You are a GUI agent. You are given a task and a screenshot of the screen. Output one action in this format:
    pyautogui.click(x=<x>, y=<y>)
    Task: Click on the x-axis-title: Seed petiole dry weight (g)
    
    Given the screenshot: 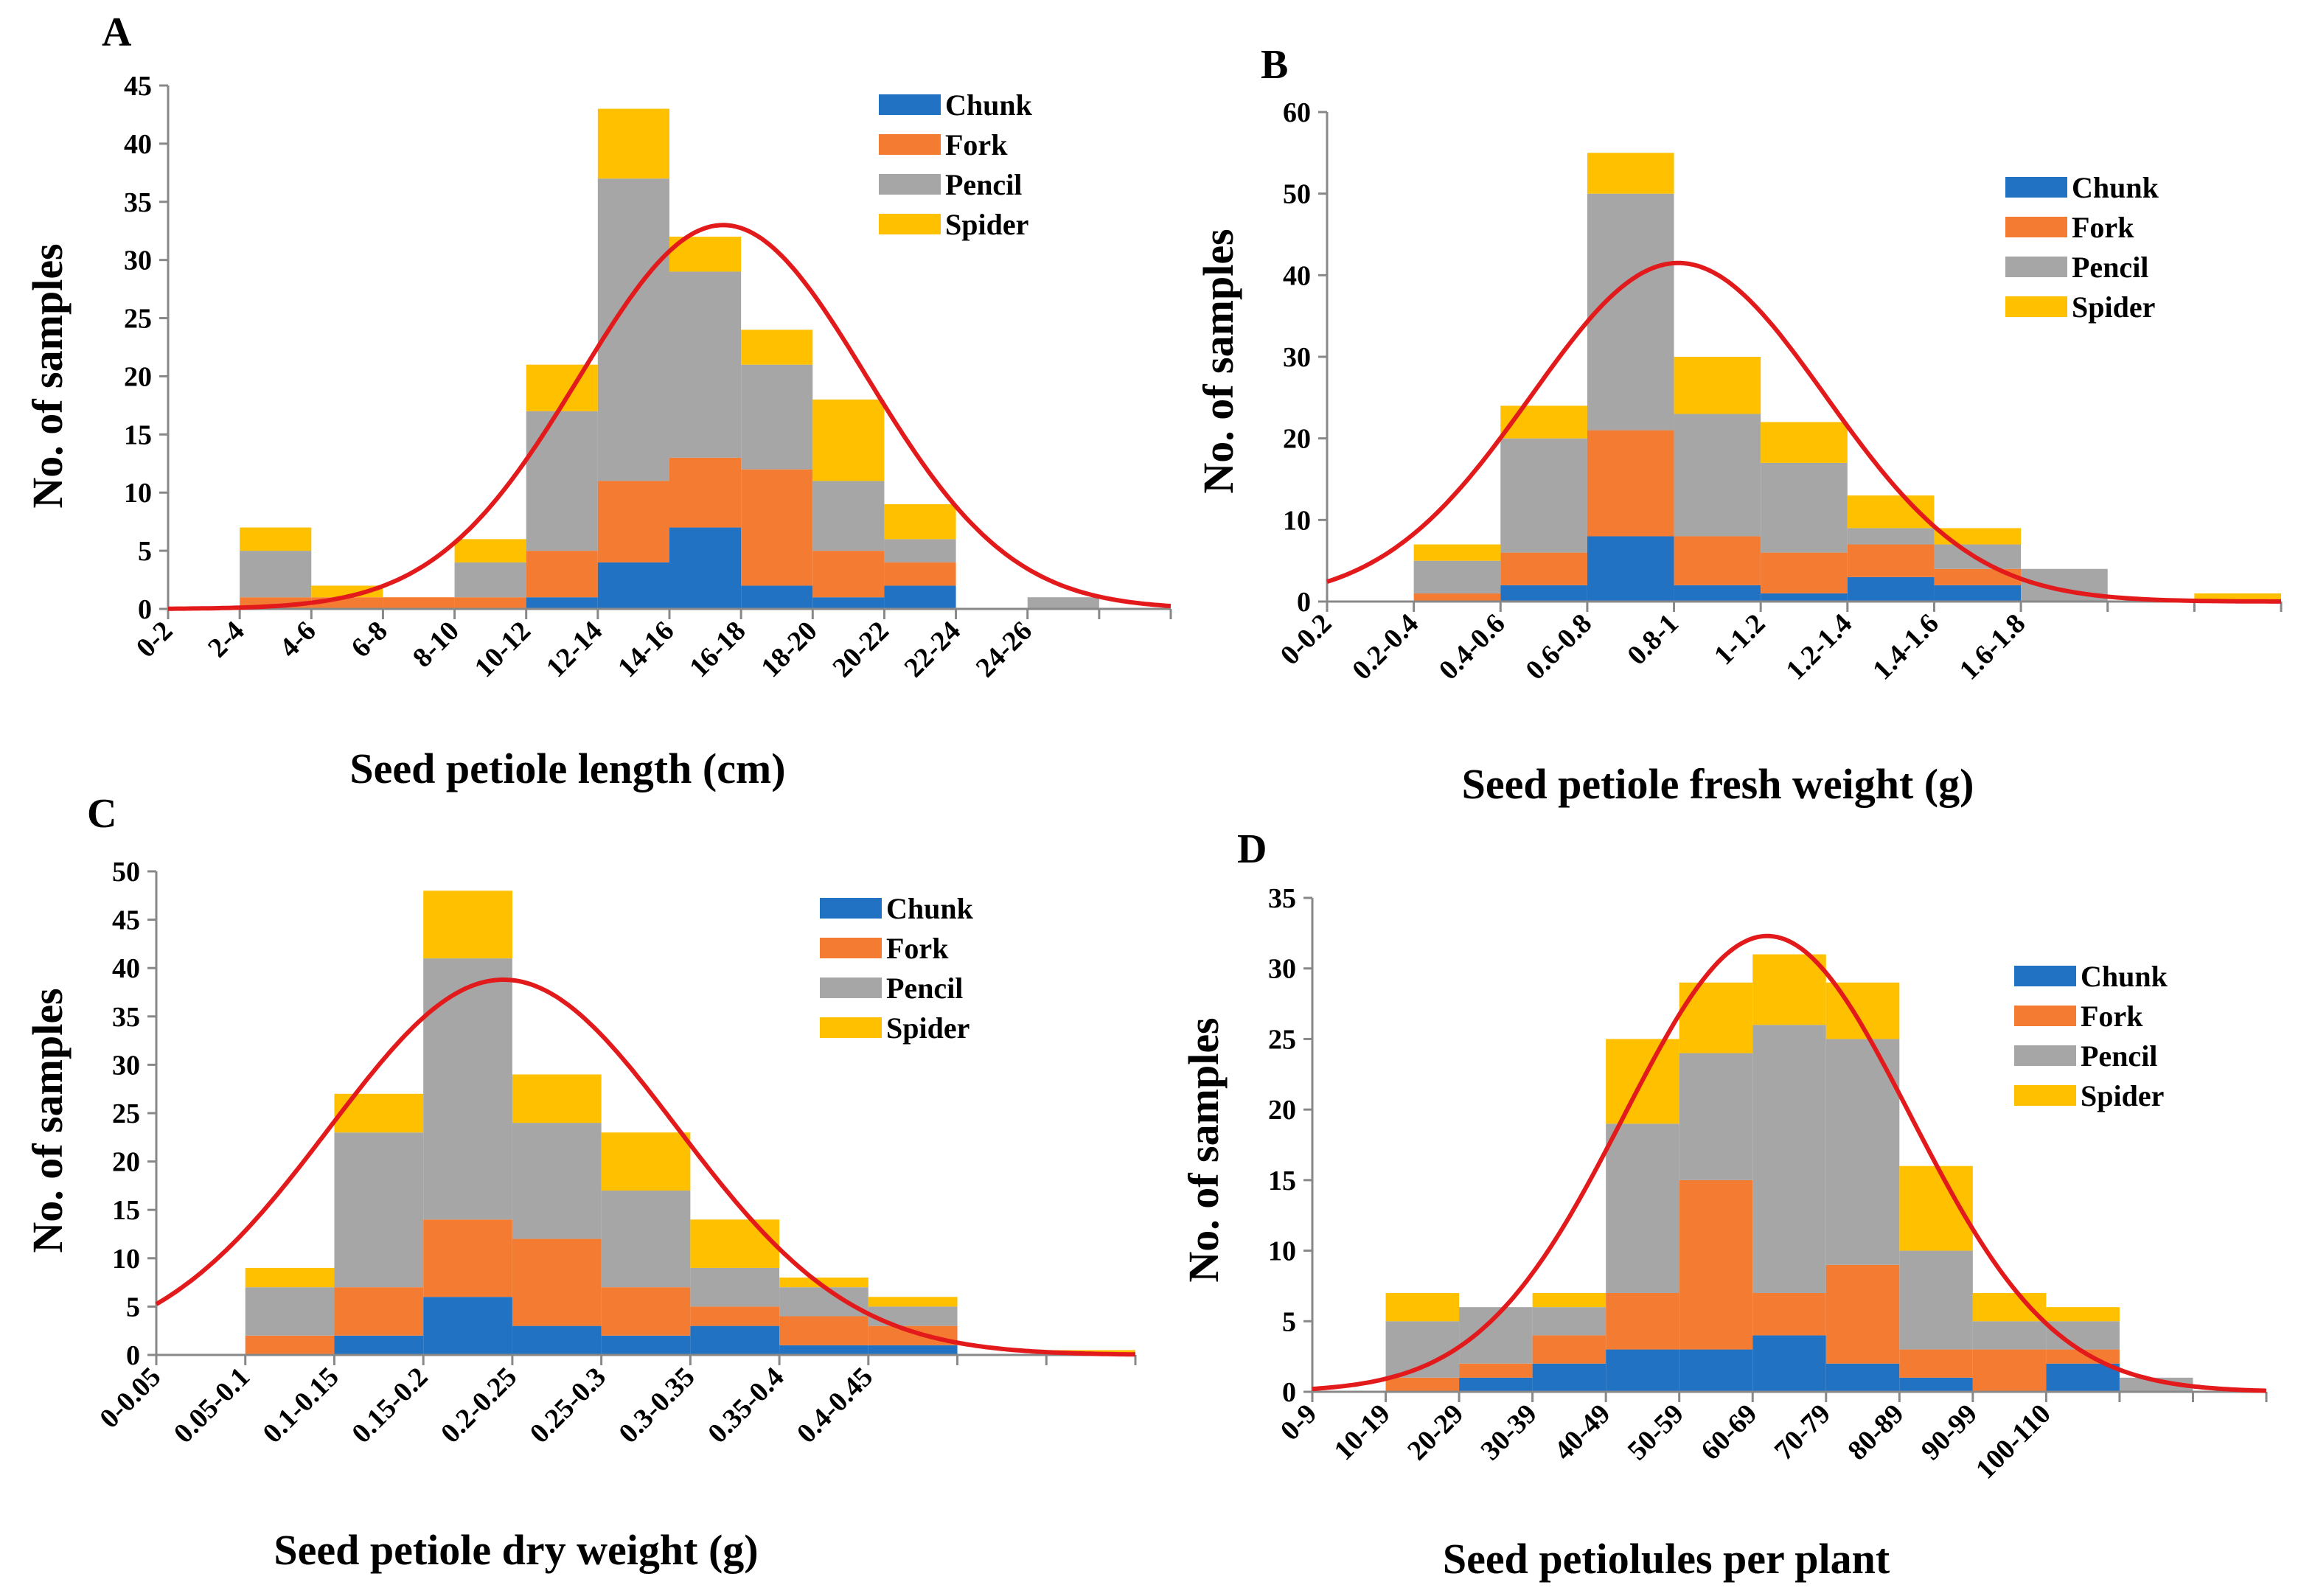 What is the action you would take?
    pyautogui.click(x=516, y=1550)
    